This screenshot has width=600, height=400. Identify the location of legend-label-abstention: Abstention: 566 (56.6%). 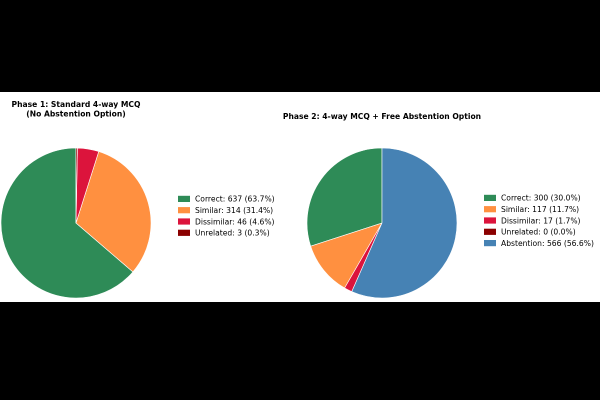
(547, 243).